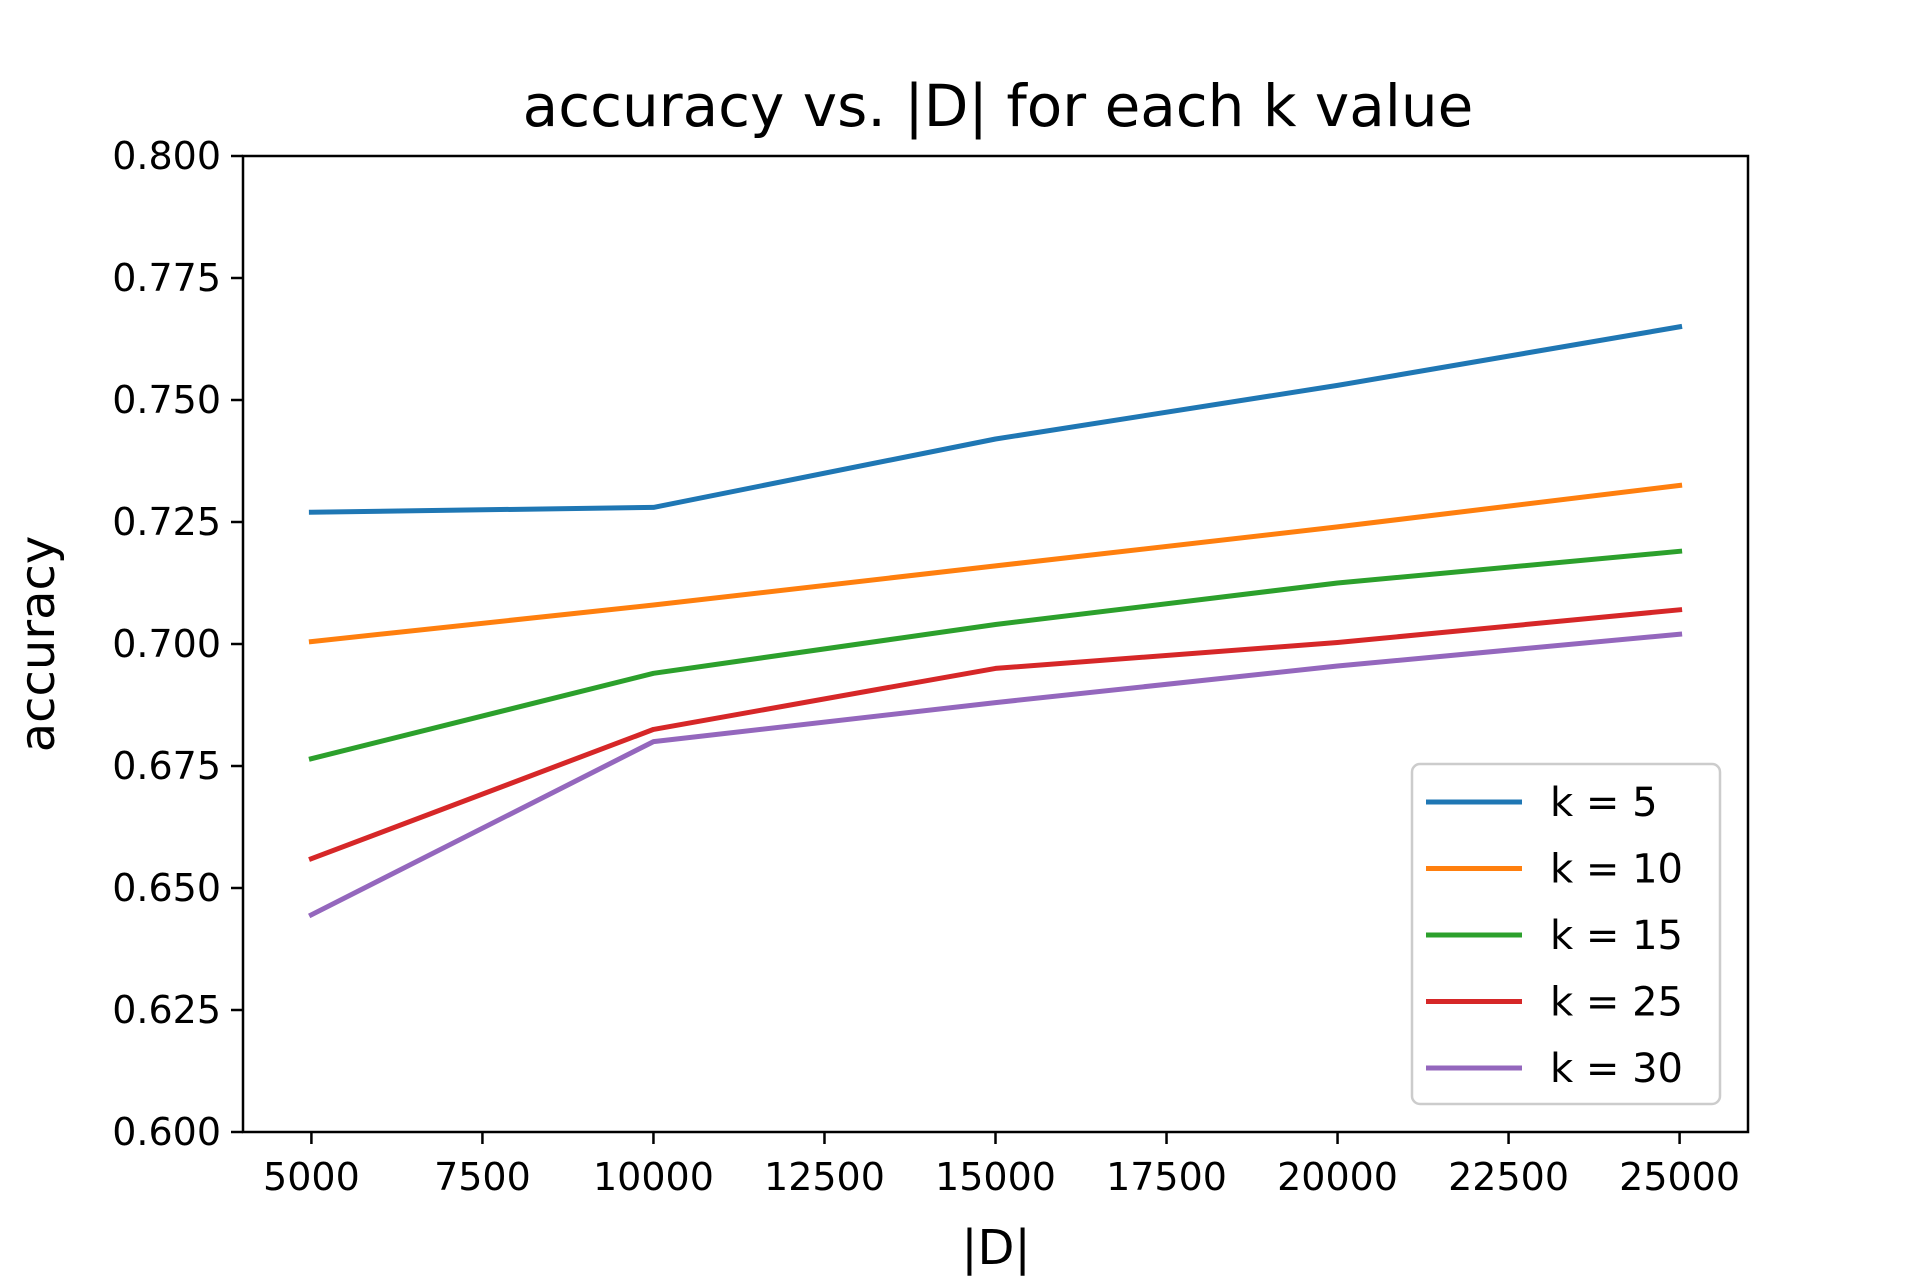  Describe the element at coordinates (998, 106) in the screenshot. I see `chart-title: accuracy vs. |D| for each k value` at that location.